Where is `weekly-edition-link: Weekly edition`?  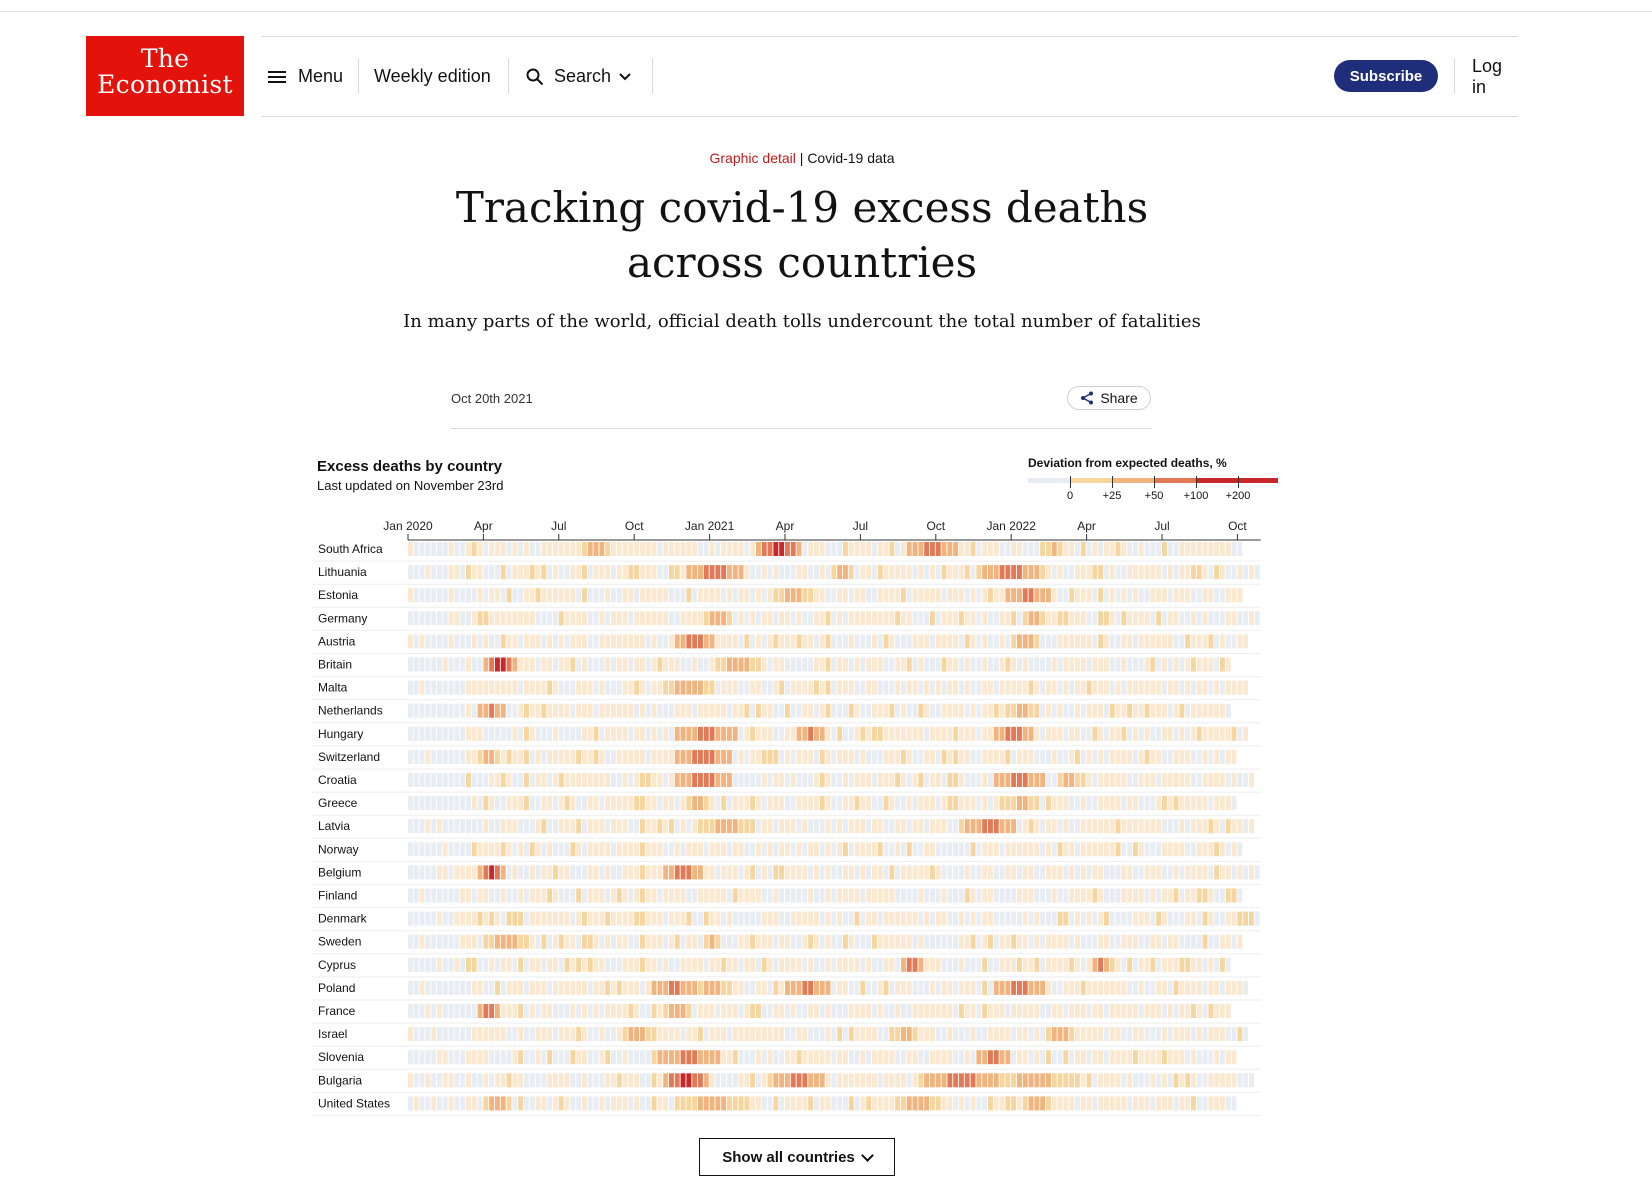
weekly-edition-link: Weekly edition is located at coordinates (432, 76).